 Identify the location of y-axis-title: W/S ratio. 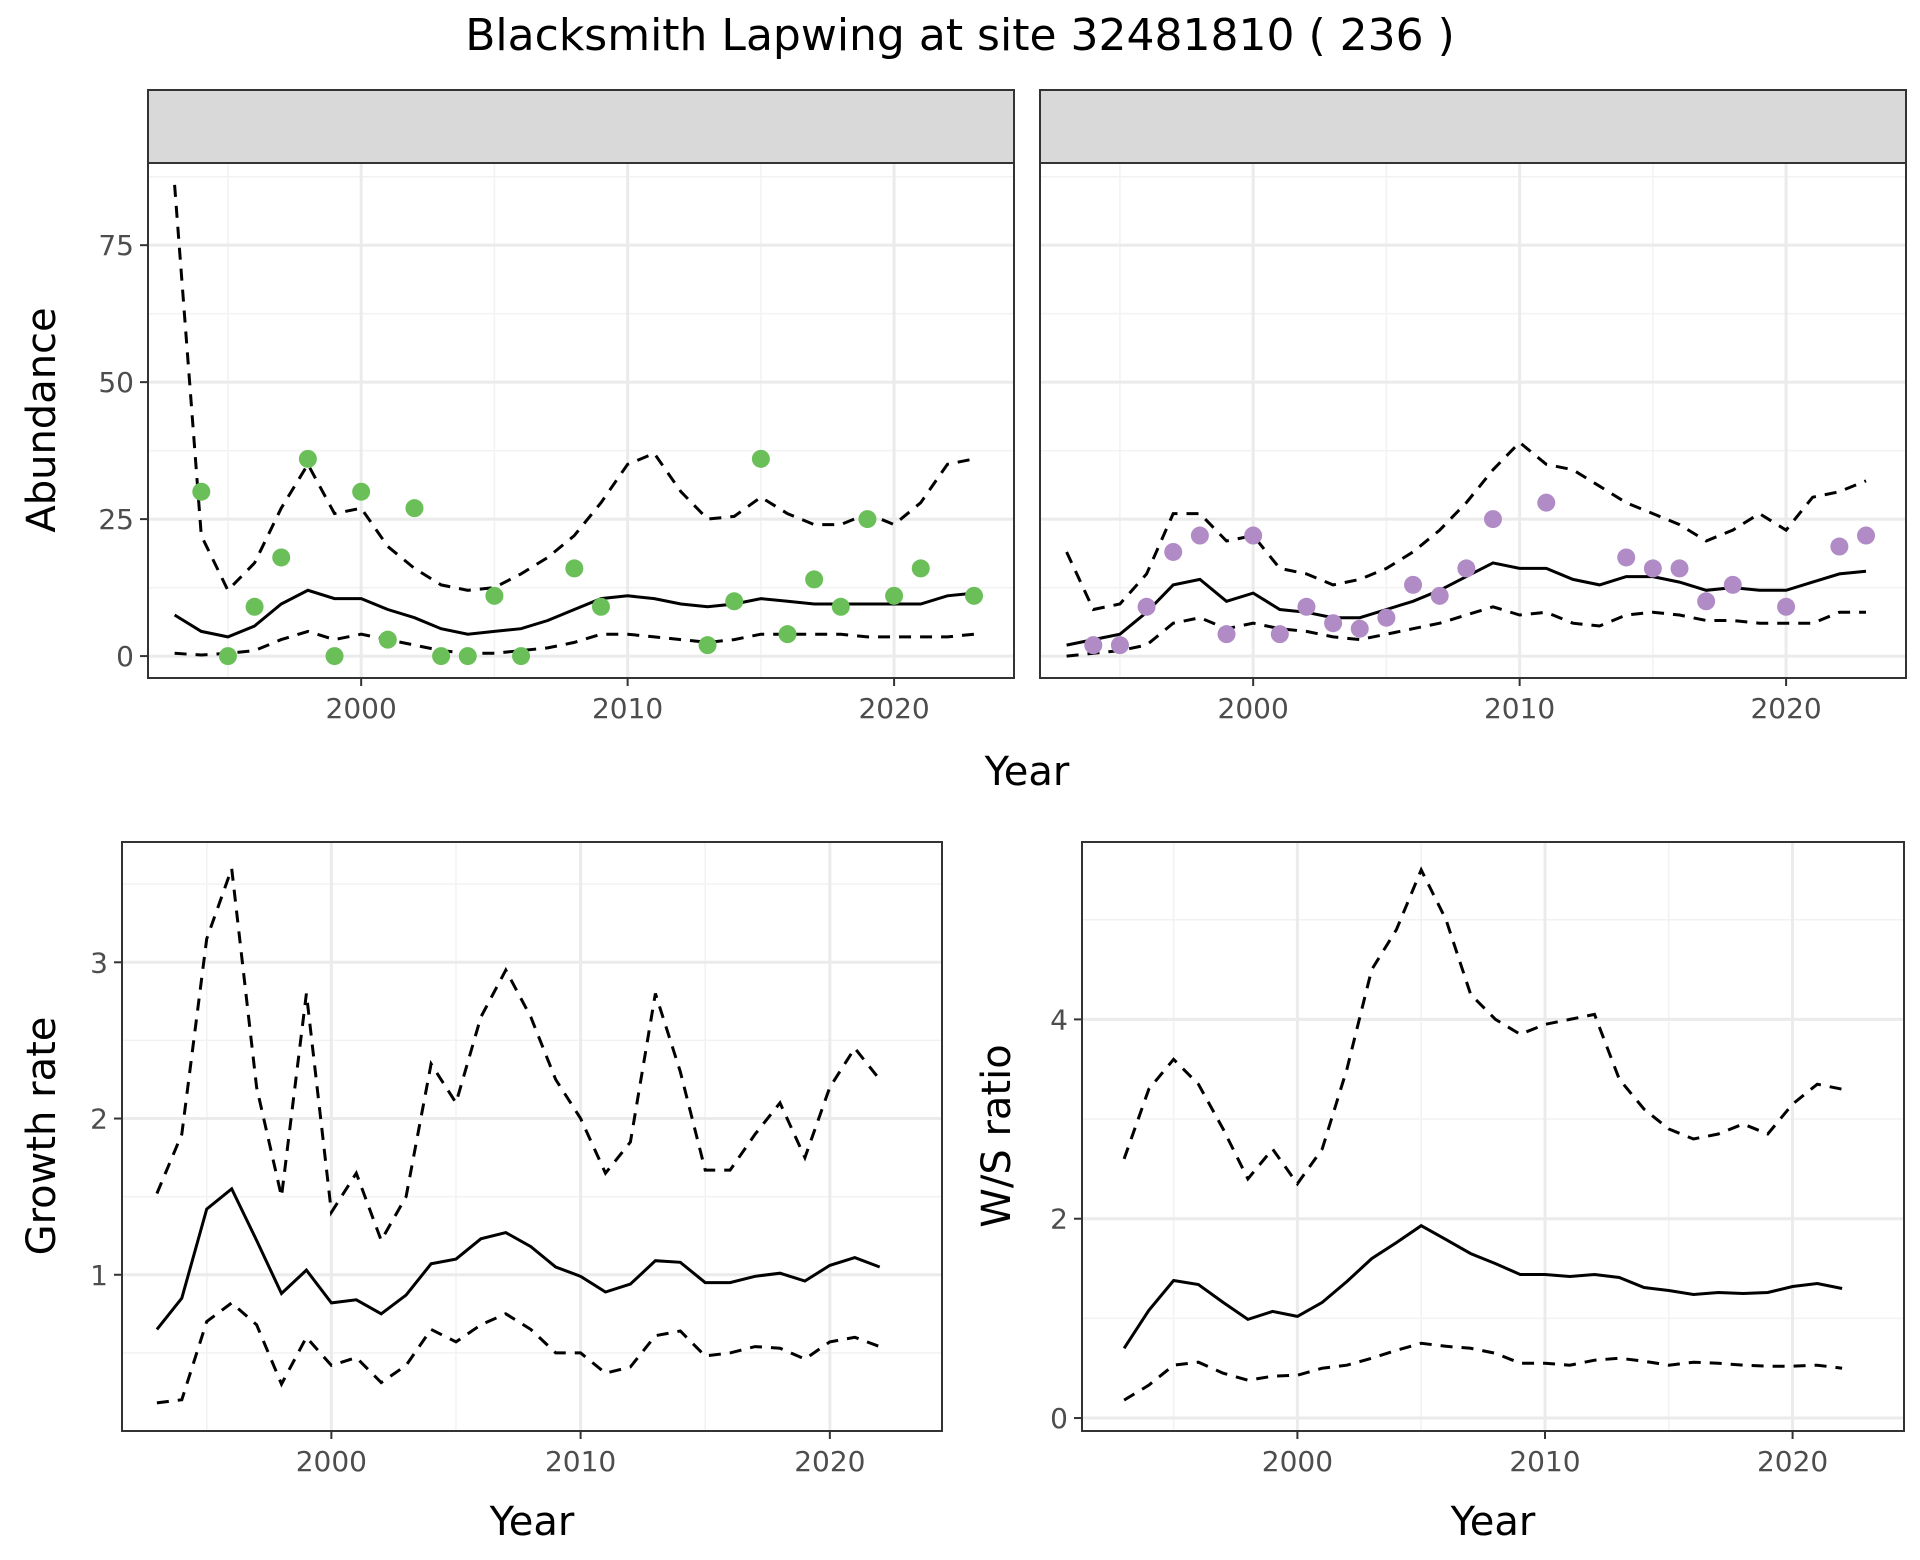
(997, 1135).